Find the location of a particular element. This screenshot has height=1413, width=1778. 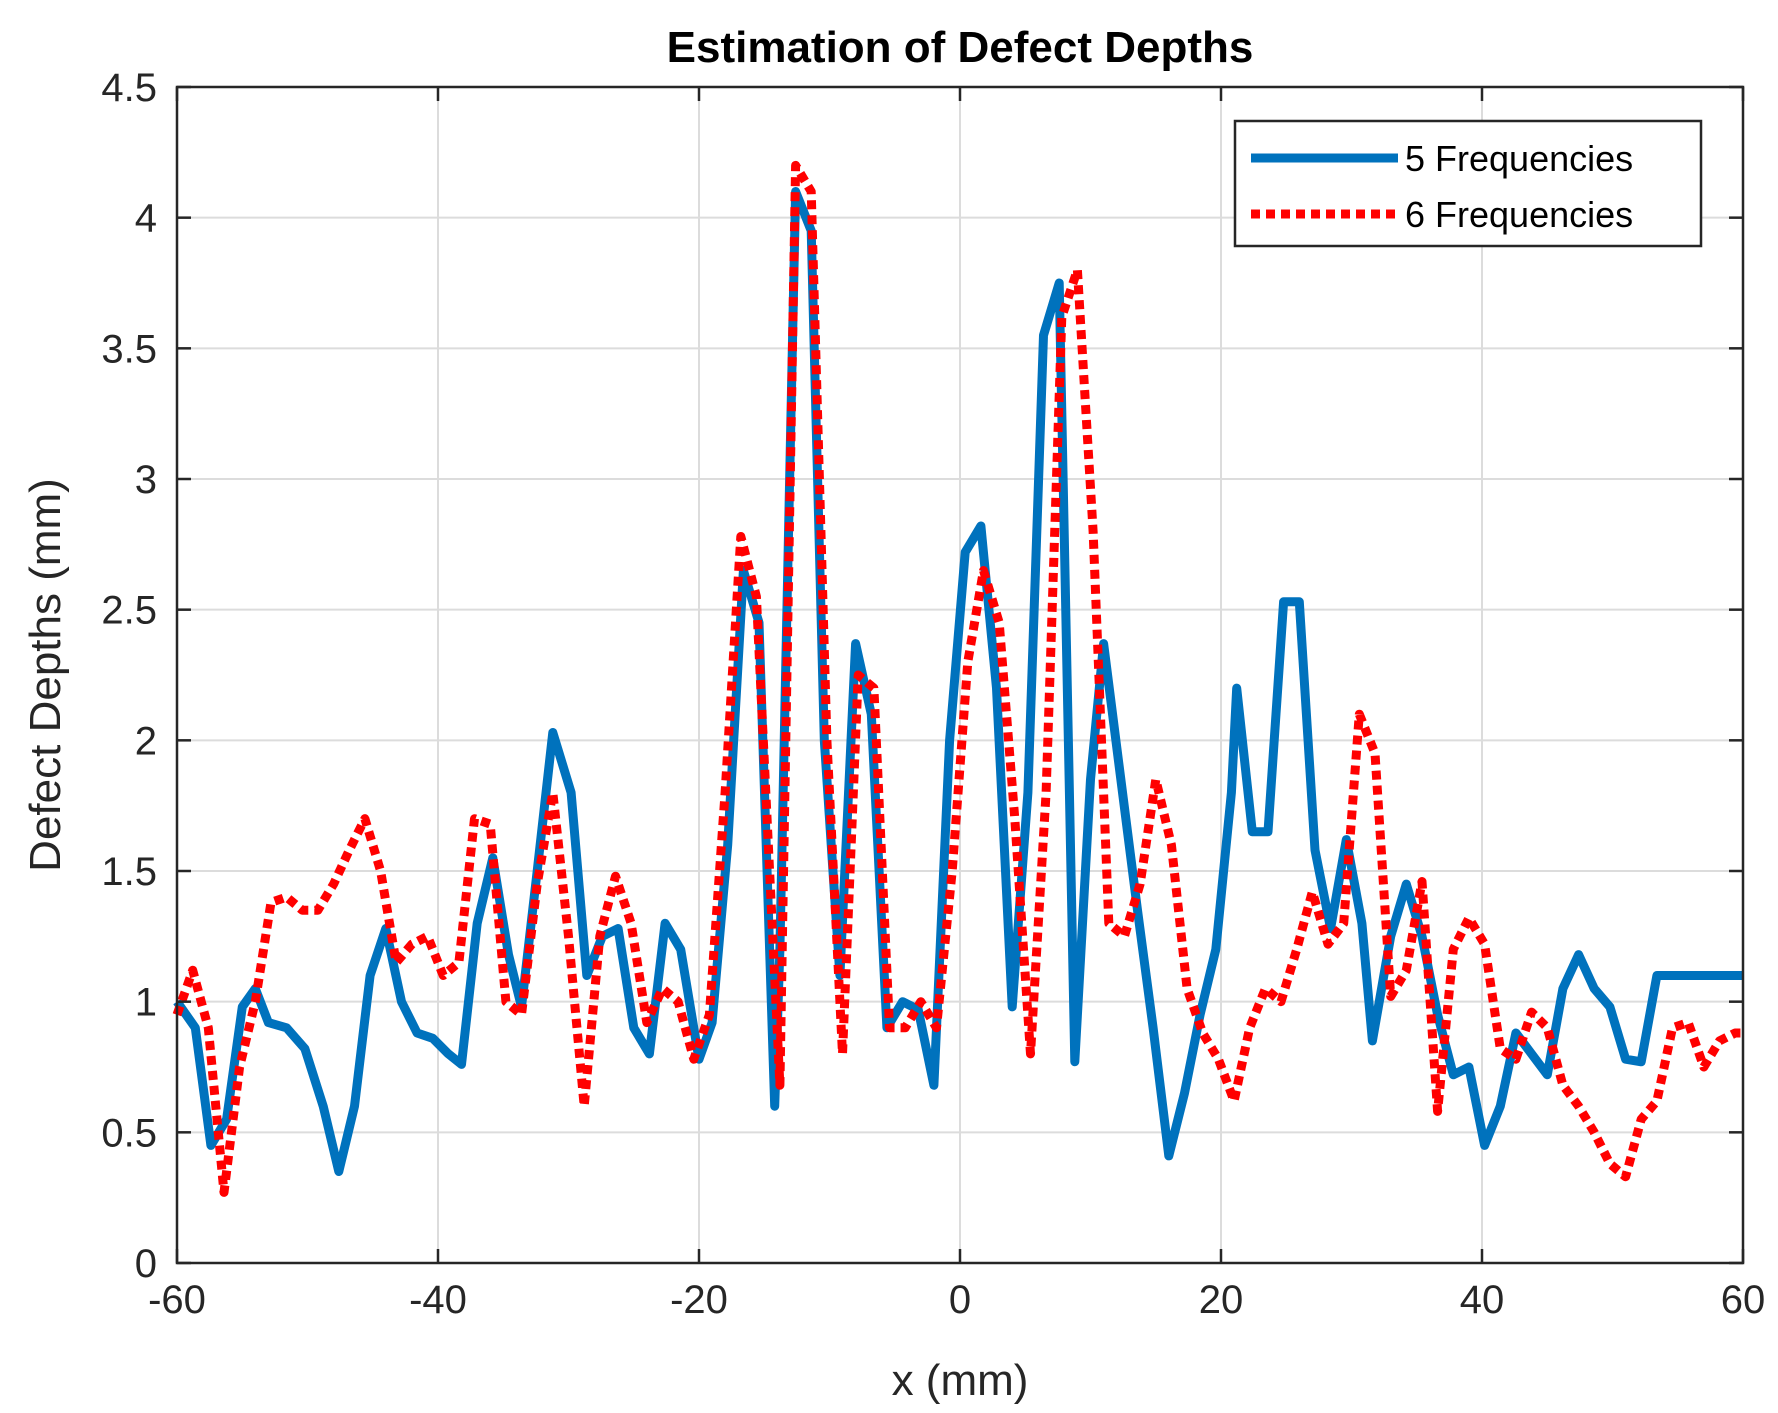

y-tick-label: 1.5 is located at coordinates (129, 872).